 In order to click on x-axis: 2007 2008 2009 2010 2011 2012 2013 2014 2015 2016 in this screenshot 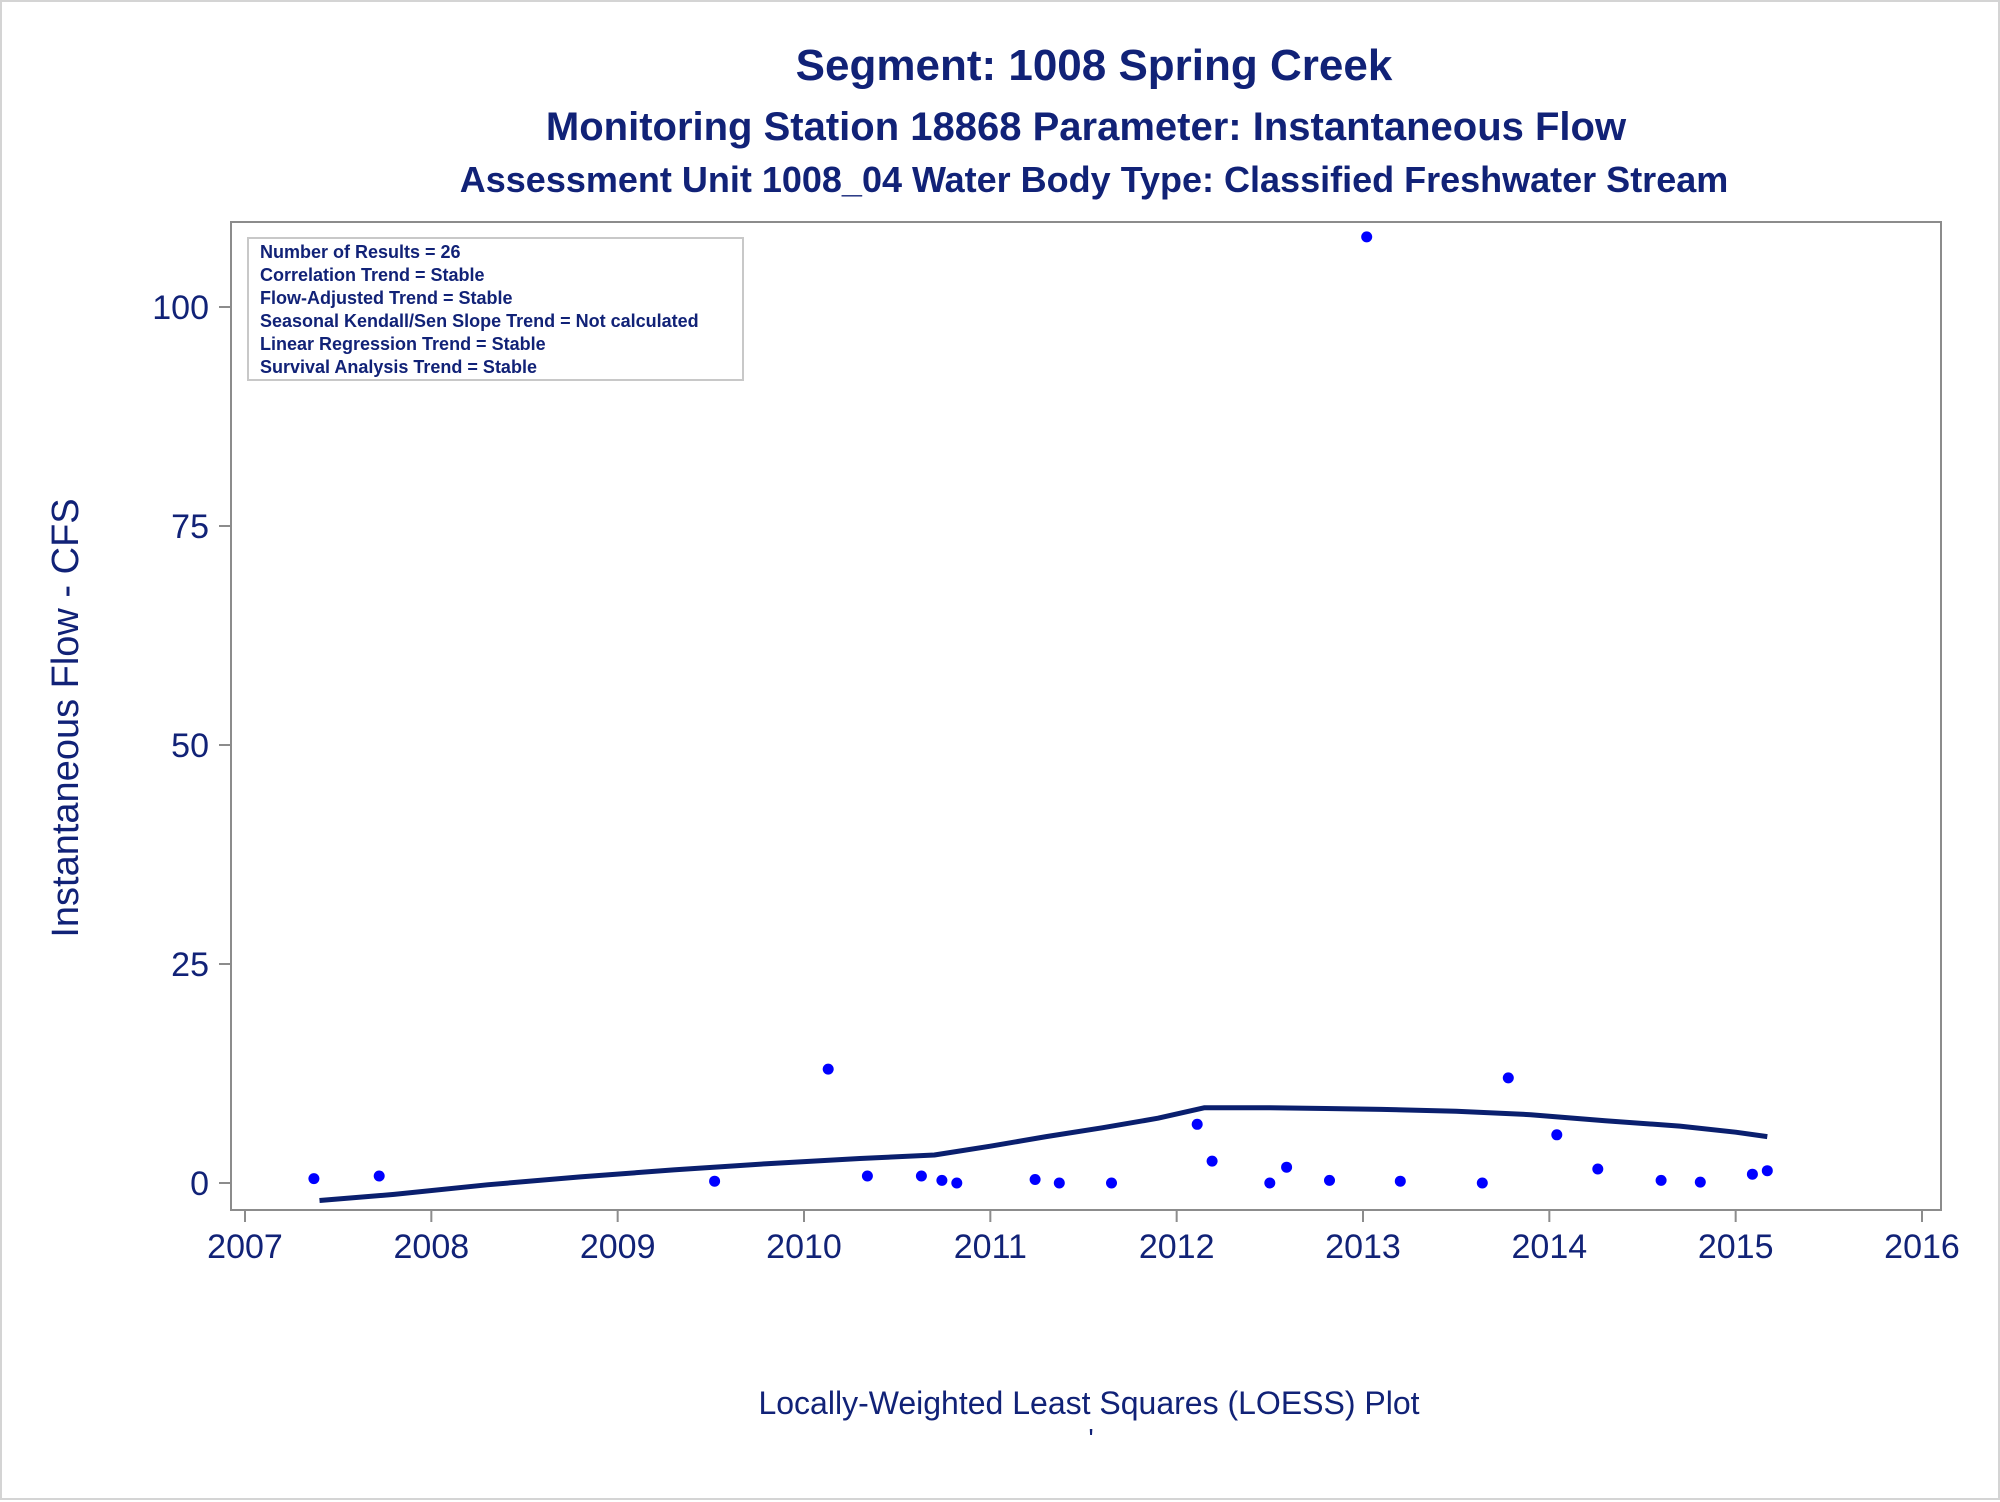, I will do `click(1083, 1238)`.